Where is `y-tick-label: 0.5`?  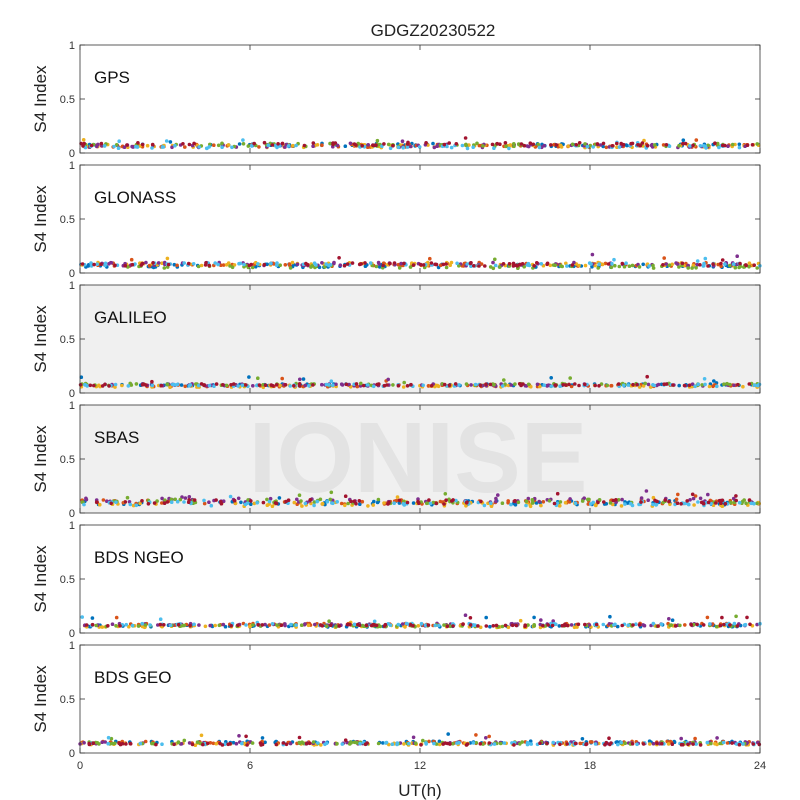
y-tick-label: 0.5 is located at coordinates (67, 700).